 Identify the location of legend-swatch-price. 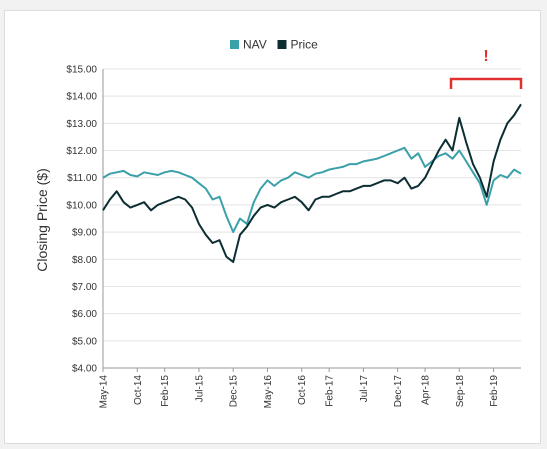
(282, 44).